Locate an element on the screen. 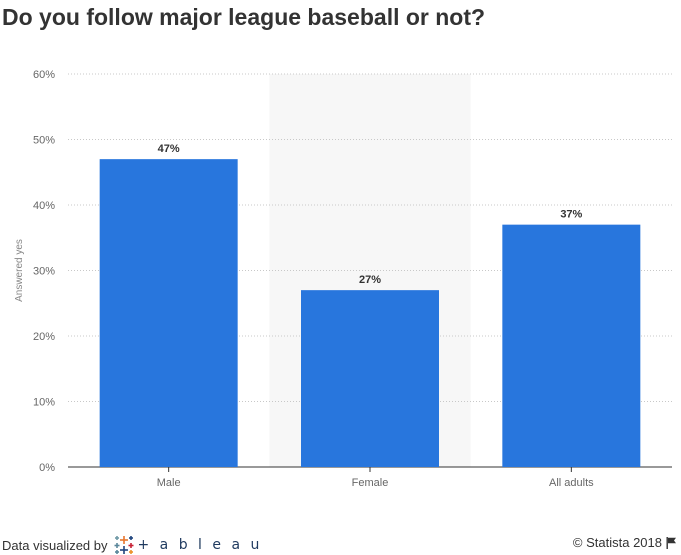 The height and width of the screenshot is (555, 681). data-label: 27% is located at coordinates (370, 280).